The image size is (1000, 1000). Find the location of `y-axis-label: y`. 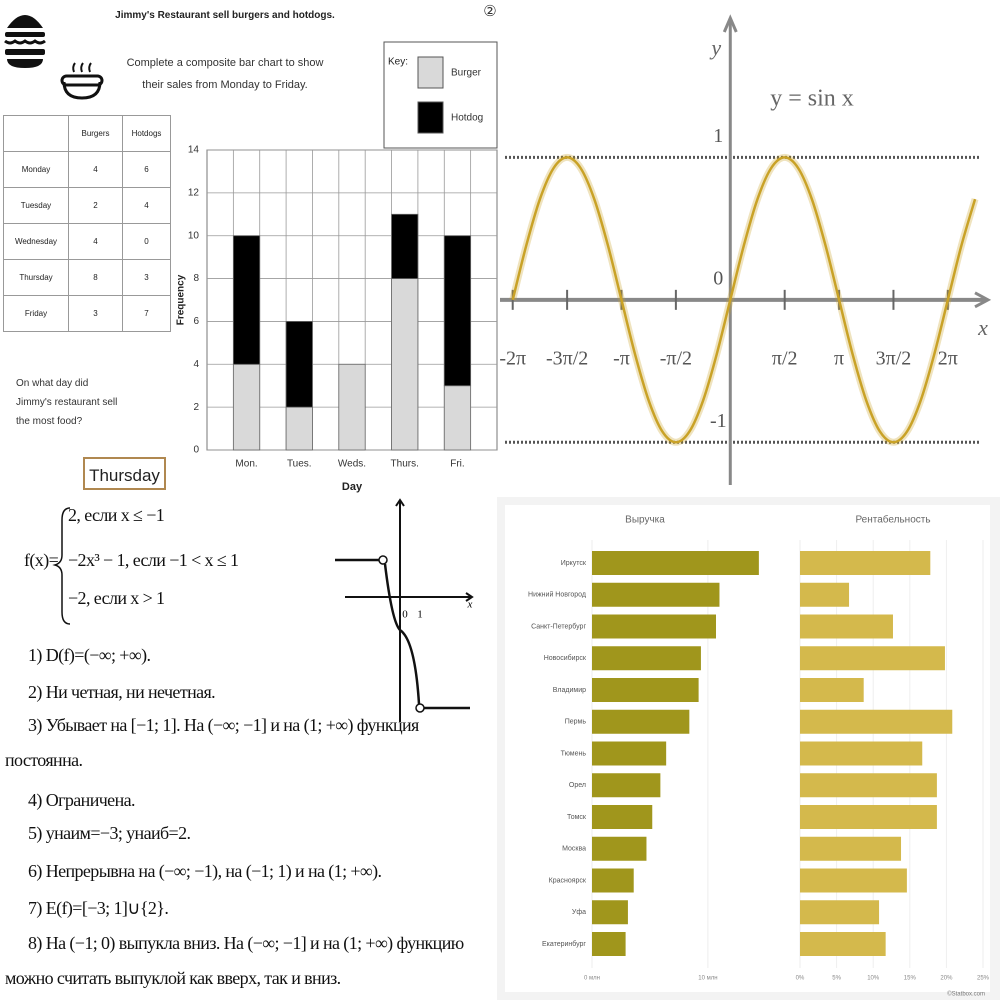

y-axis-label: y is located at coordinates (715, 47).